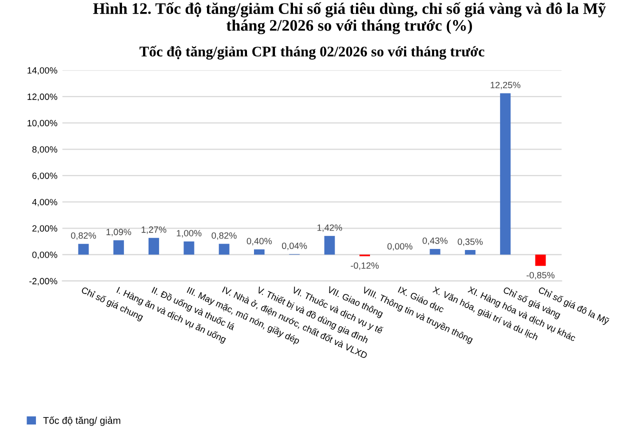  Describe the element at coordinates (43, 98) in the screenshot. I see `y-tick-label: 12,00%` at that location.